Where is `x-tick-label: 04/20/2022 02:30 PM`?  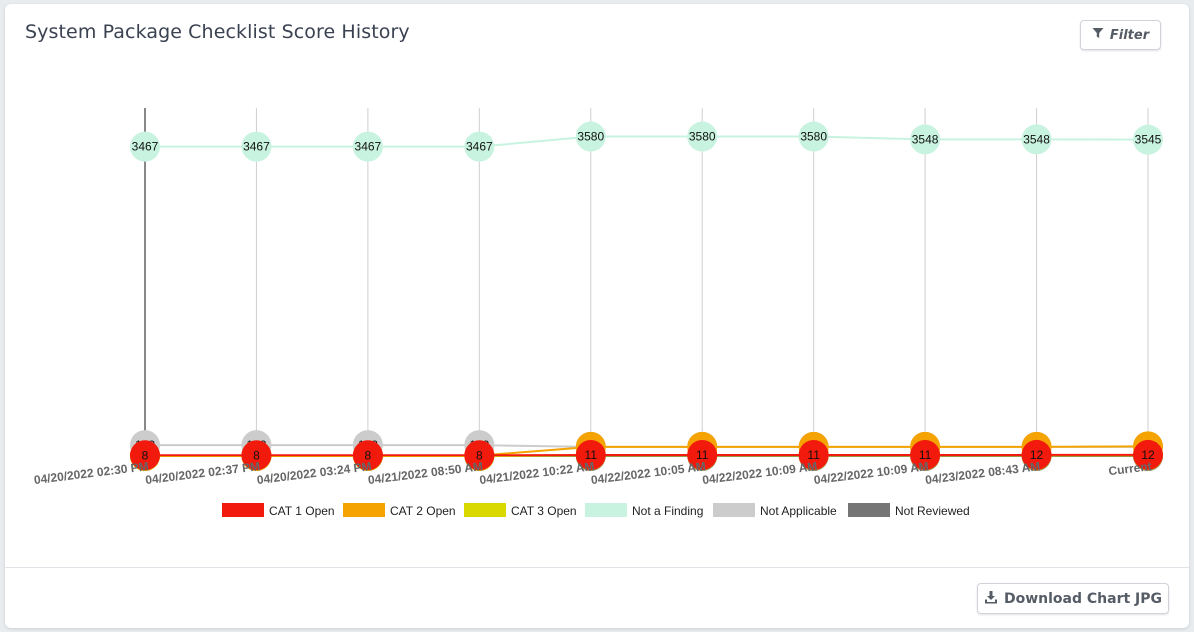 x-tick-label: 04/20/2022 02:30 PM is located at coordinates (91, 473).